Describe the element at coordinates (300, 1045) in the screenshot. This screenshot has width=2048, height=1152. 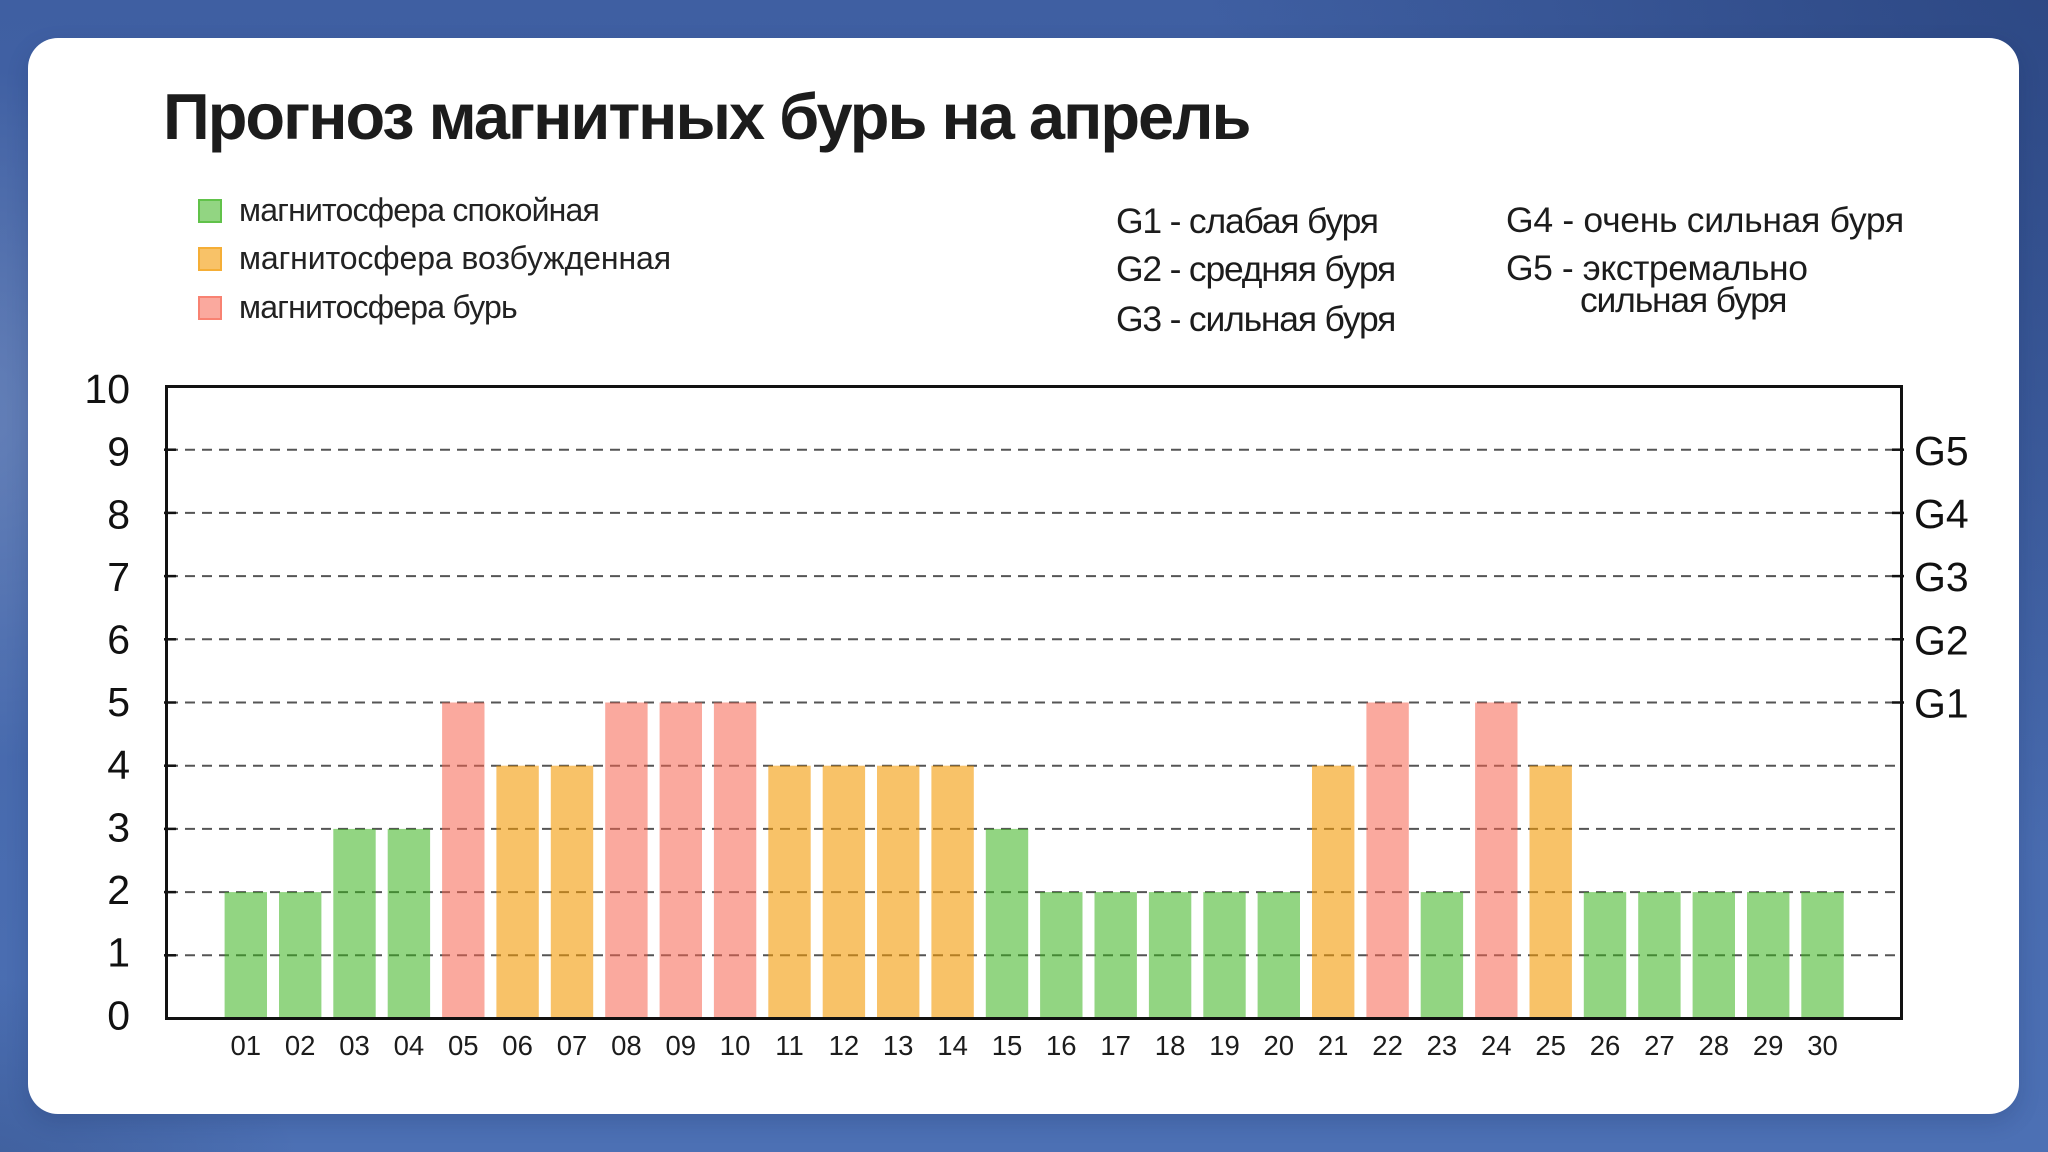
I see `svg-text: 02` at that location.